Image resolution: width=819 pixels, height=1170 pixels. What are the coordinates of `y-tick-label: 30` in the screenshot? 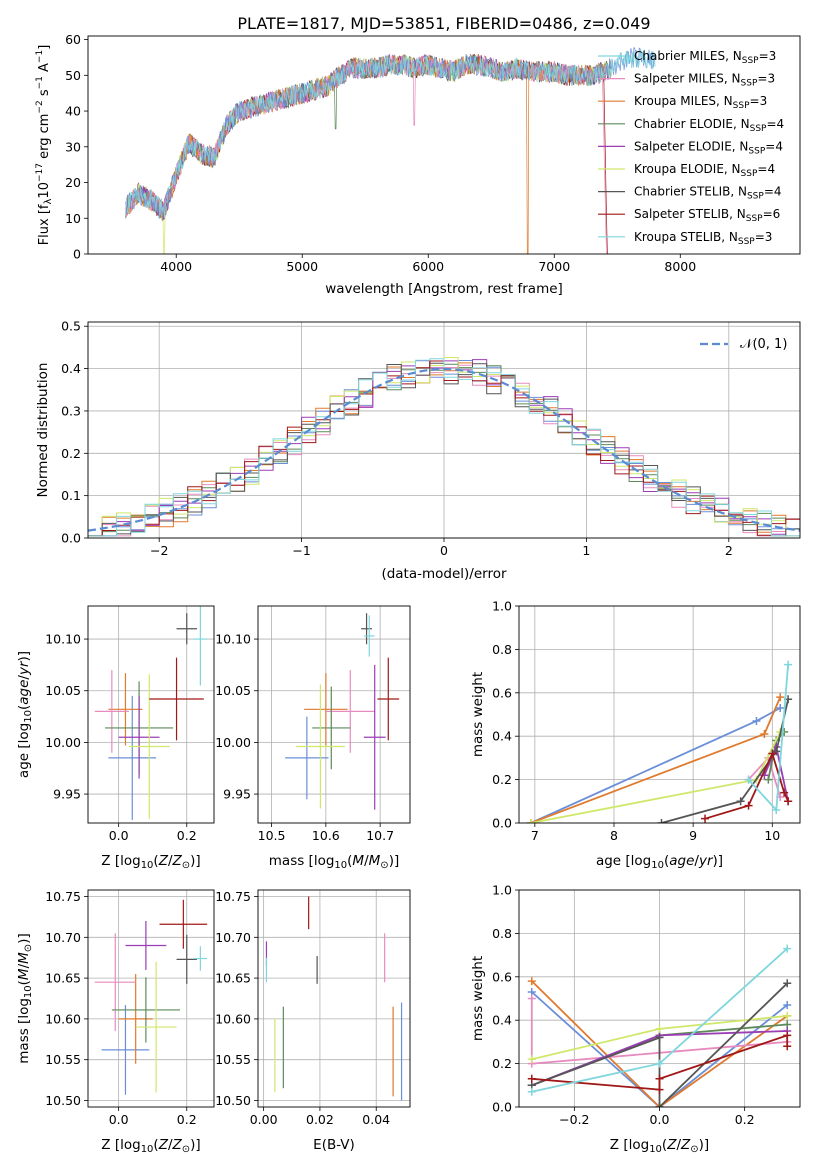 It's located at (73, 146).